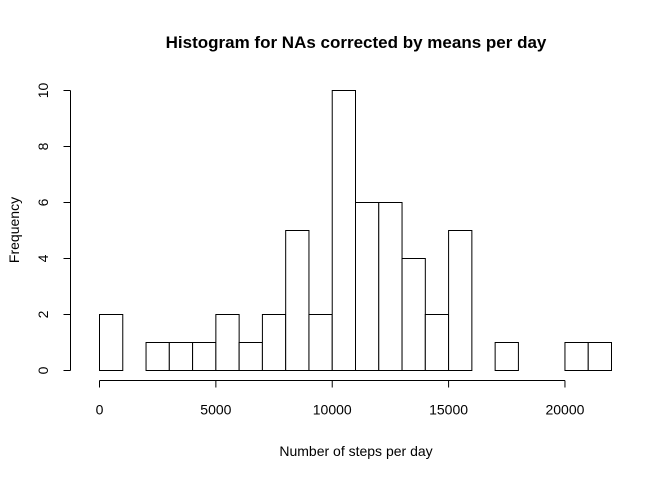  I want to click on x-axis: 0 5000 10000 15000 20000, so click(340, 399).